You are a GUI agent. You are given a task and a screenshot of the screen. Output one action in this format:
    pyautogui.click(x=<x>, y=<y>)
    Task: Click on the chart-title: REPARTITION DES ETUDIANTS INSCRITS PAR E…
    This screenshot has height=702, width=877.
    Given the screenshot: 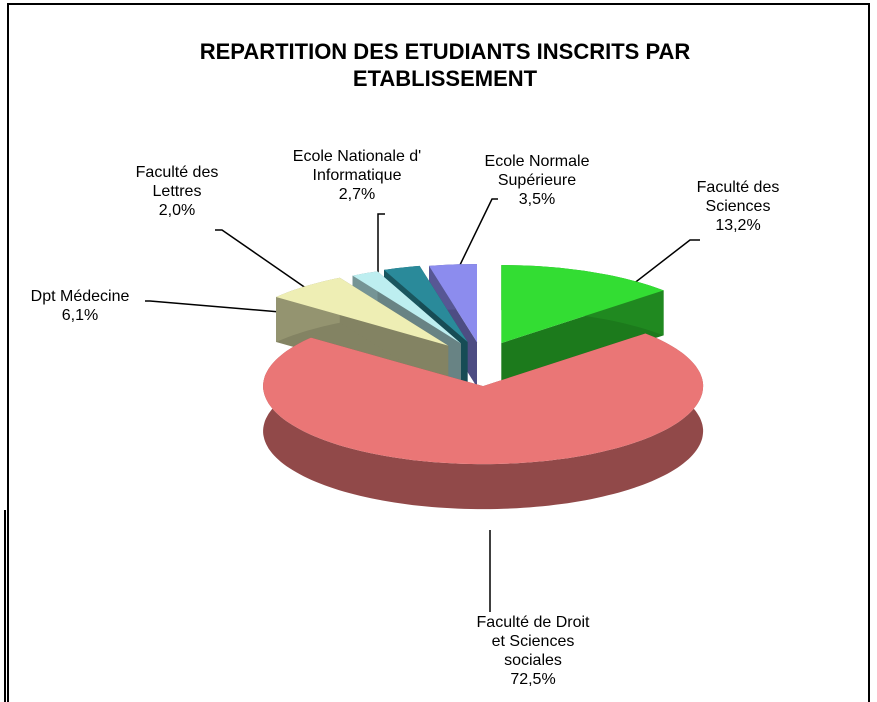 What is the action you would take?
    pyautogui.click(x=445, y=65)
    